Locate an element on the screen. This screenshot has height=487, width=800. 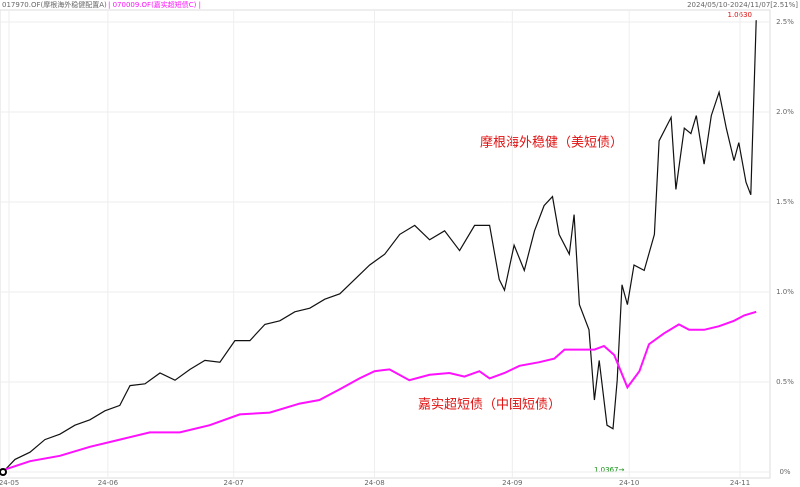
x-tick-label: 24-06 is located at coordinates (108, 483).